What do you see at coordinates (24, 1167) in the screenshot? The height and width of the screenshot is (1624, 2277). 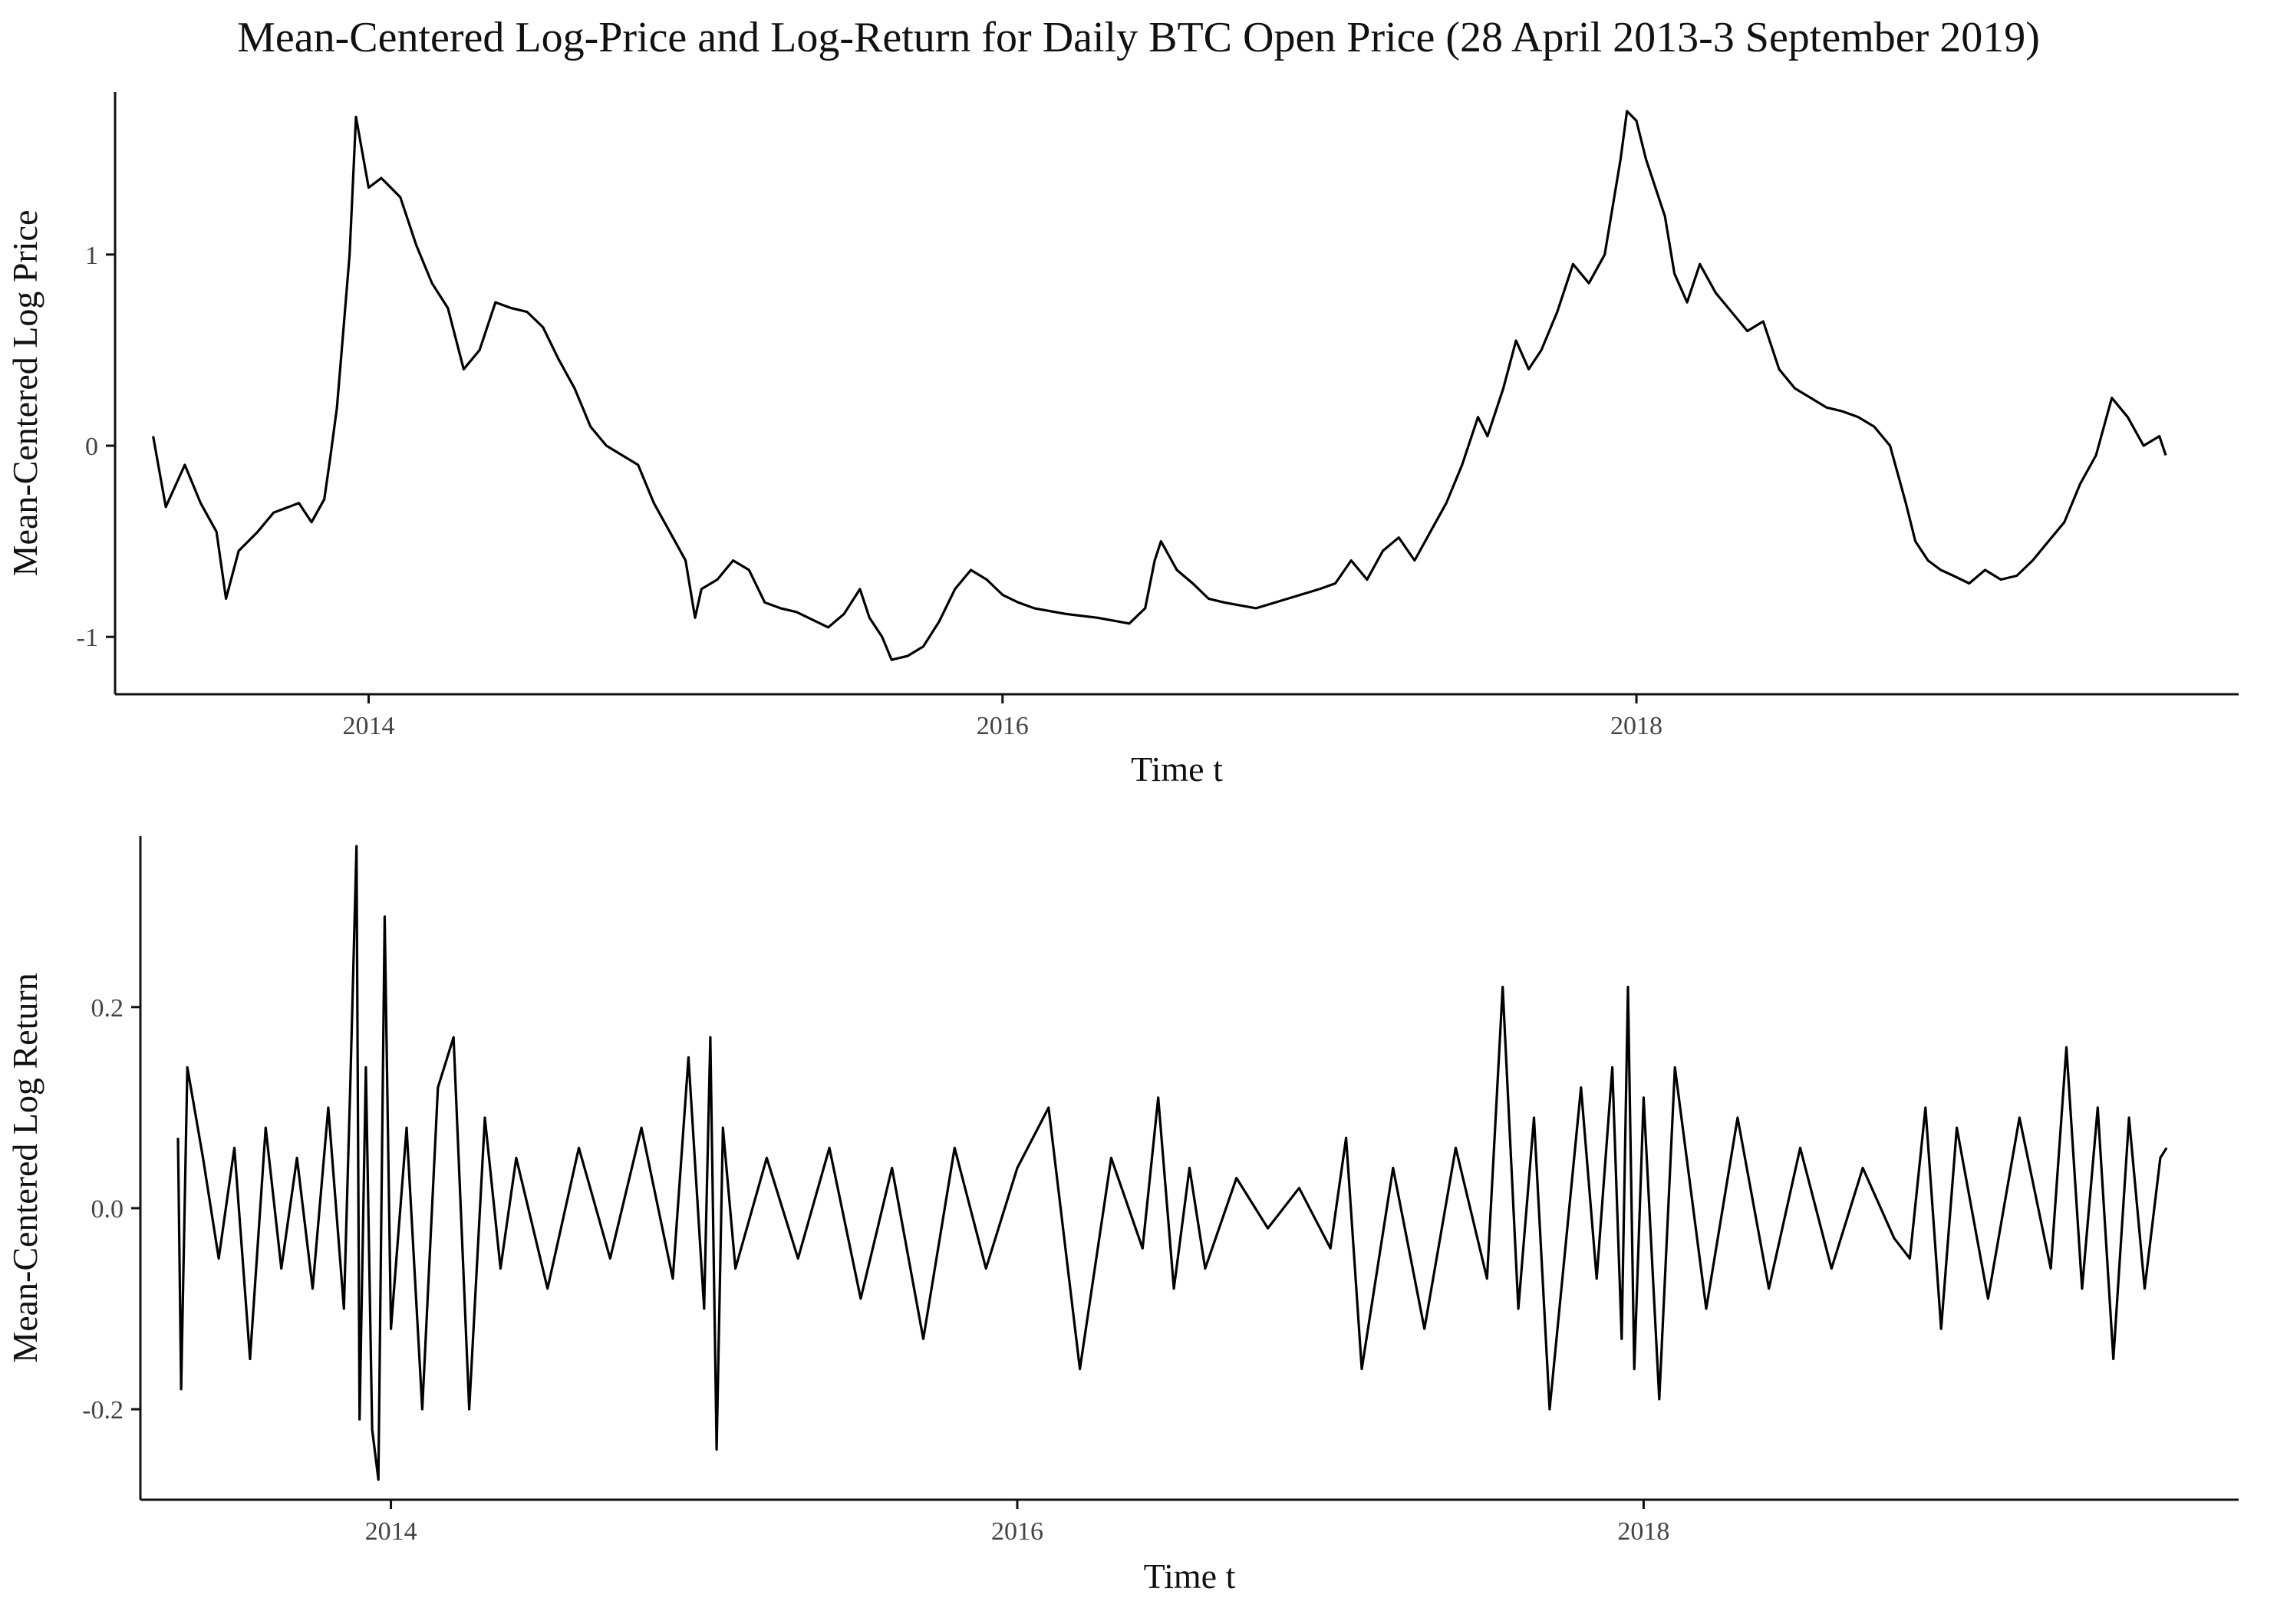 I see `y-axis-title: Mean-Centered Log Return` at bounding box center [24, 1167].